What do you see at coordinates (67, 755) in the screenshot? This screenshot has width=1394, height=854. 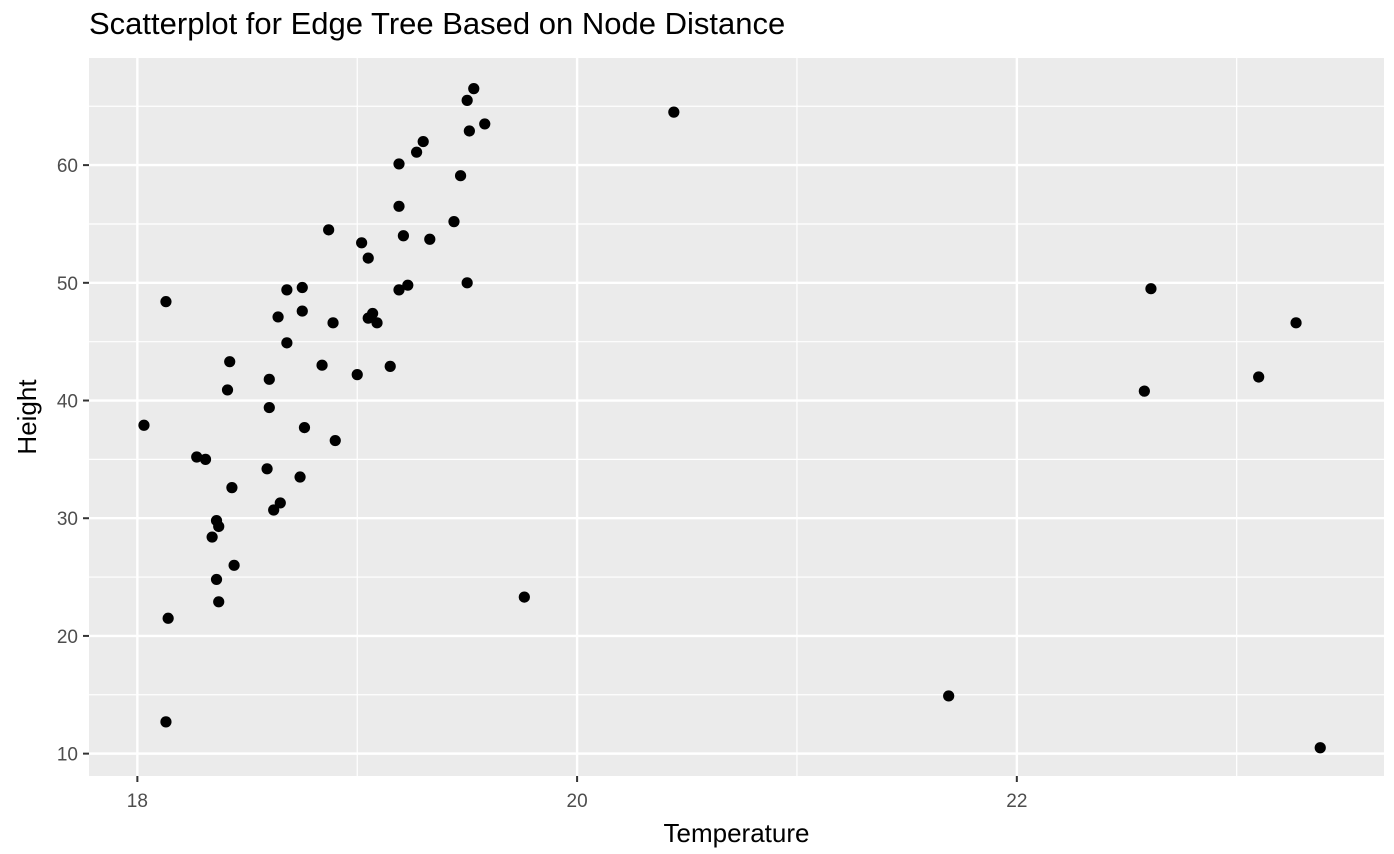 I see `y-tick-label: 10` at bounding box center [67, 755].